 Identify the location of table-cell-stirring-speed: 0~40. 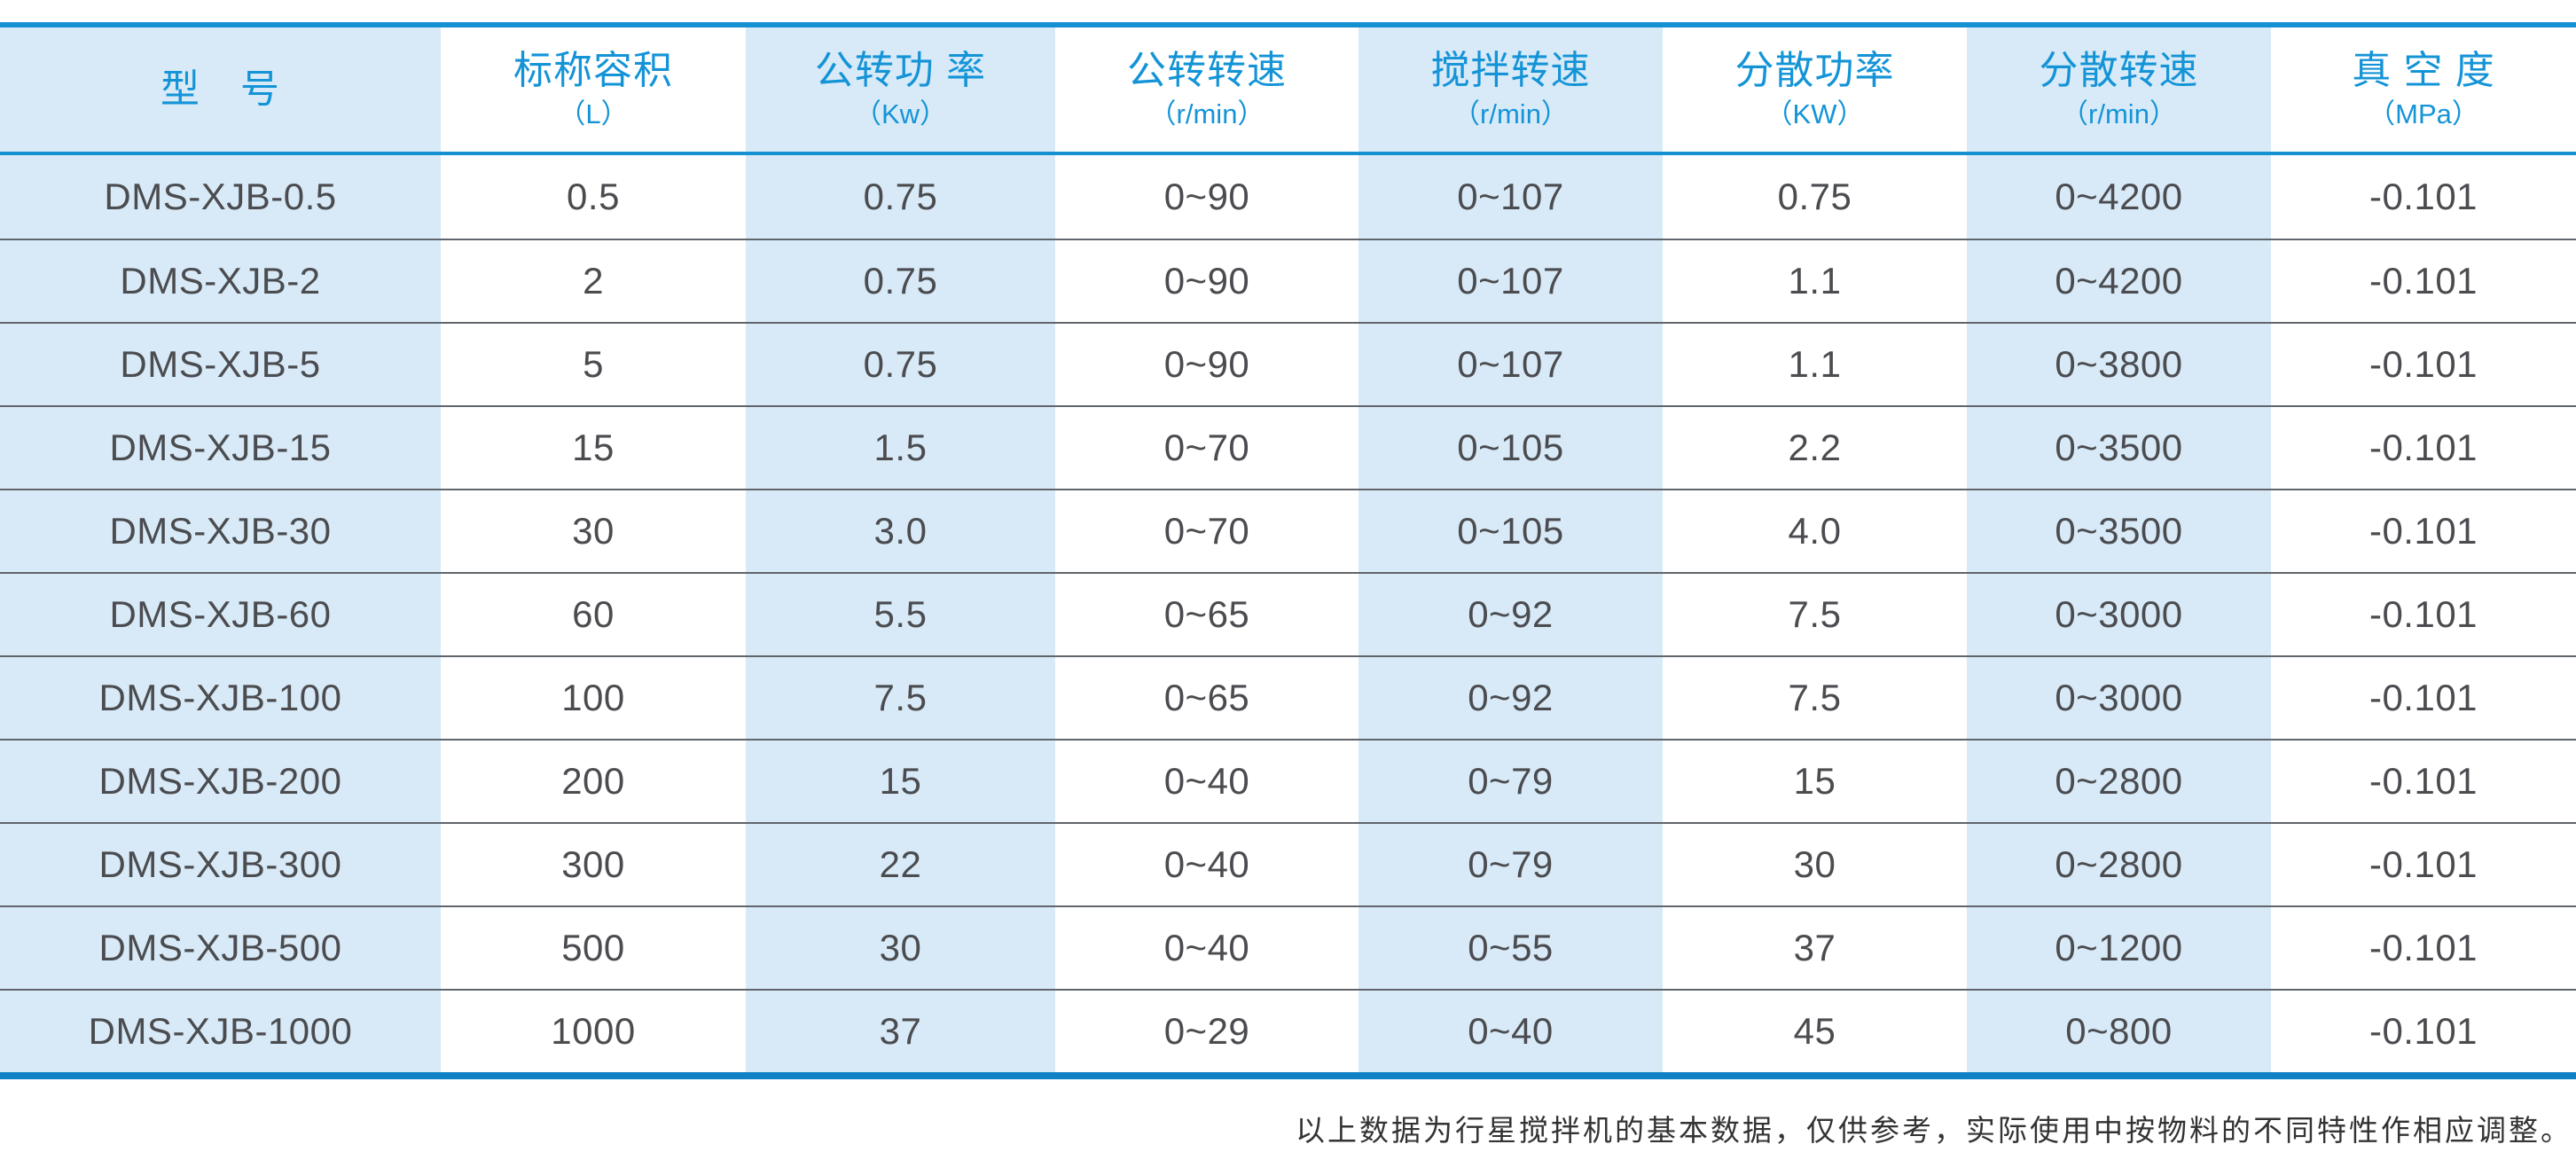
(1510, 1032).